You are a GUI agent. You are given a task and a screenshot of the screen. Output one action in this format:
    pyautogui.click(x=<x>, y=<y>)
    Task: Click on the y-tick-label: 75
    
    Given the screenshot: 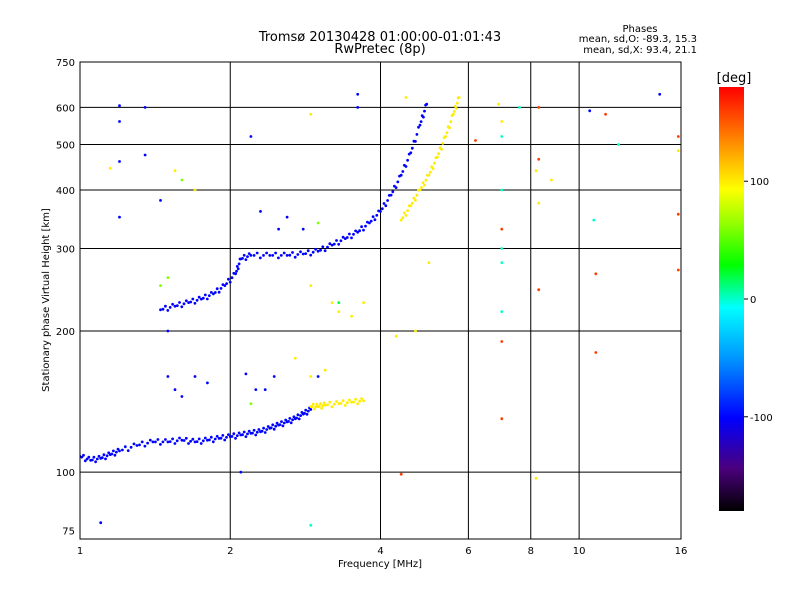 What is the action you would take?
    pyautogui.click(x=68, y=532)
    